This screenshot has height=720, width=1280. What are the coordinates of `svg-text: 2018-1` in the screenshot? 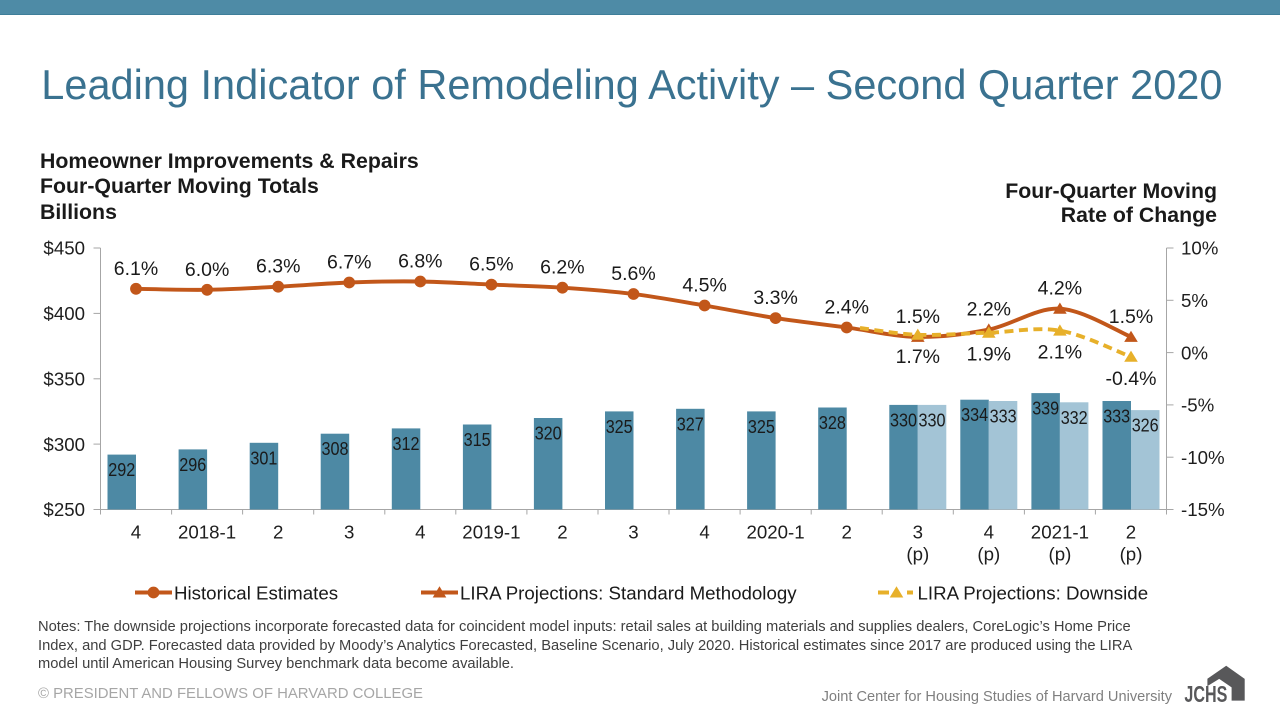 It's located at (207, 532).